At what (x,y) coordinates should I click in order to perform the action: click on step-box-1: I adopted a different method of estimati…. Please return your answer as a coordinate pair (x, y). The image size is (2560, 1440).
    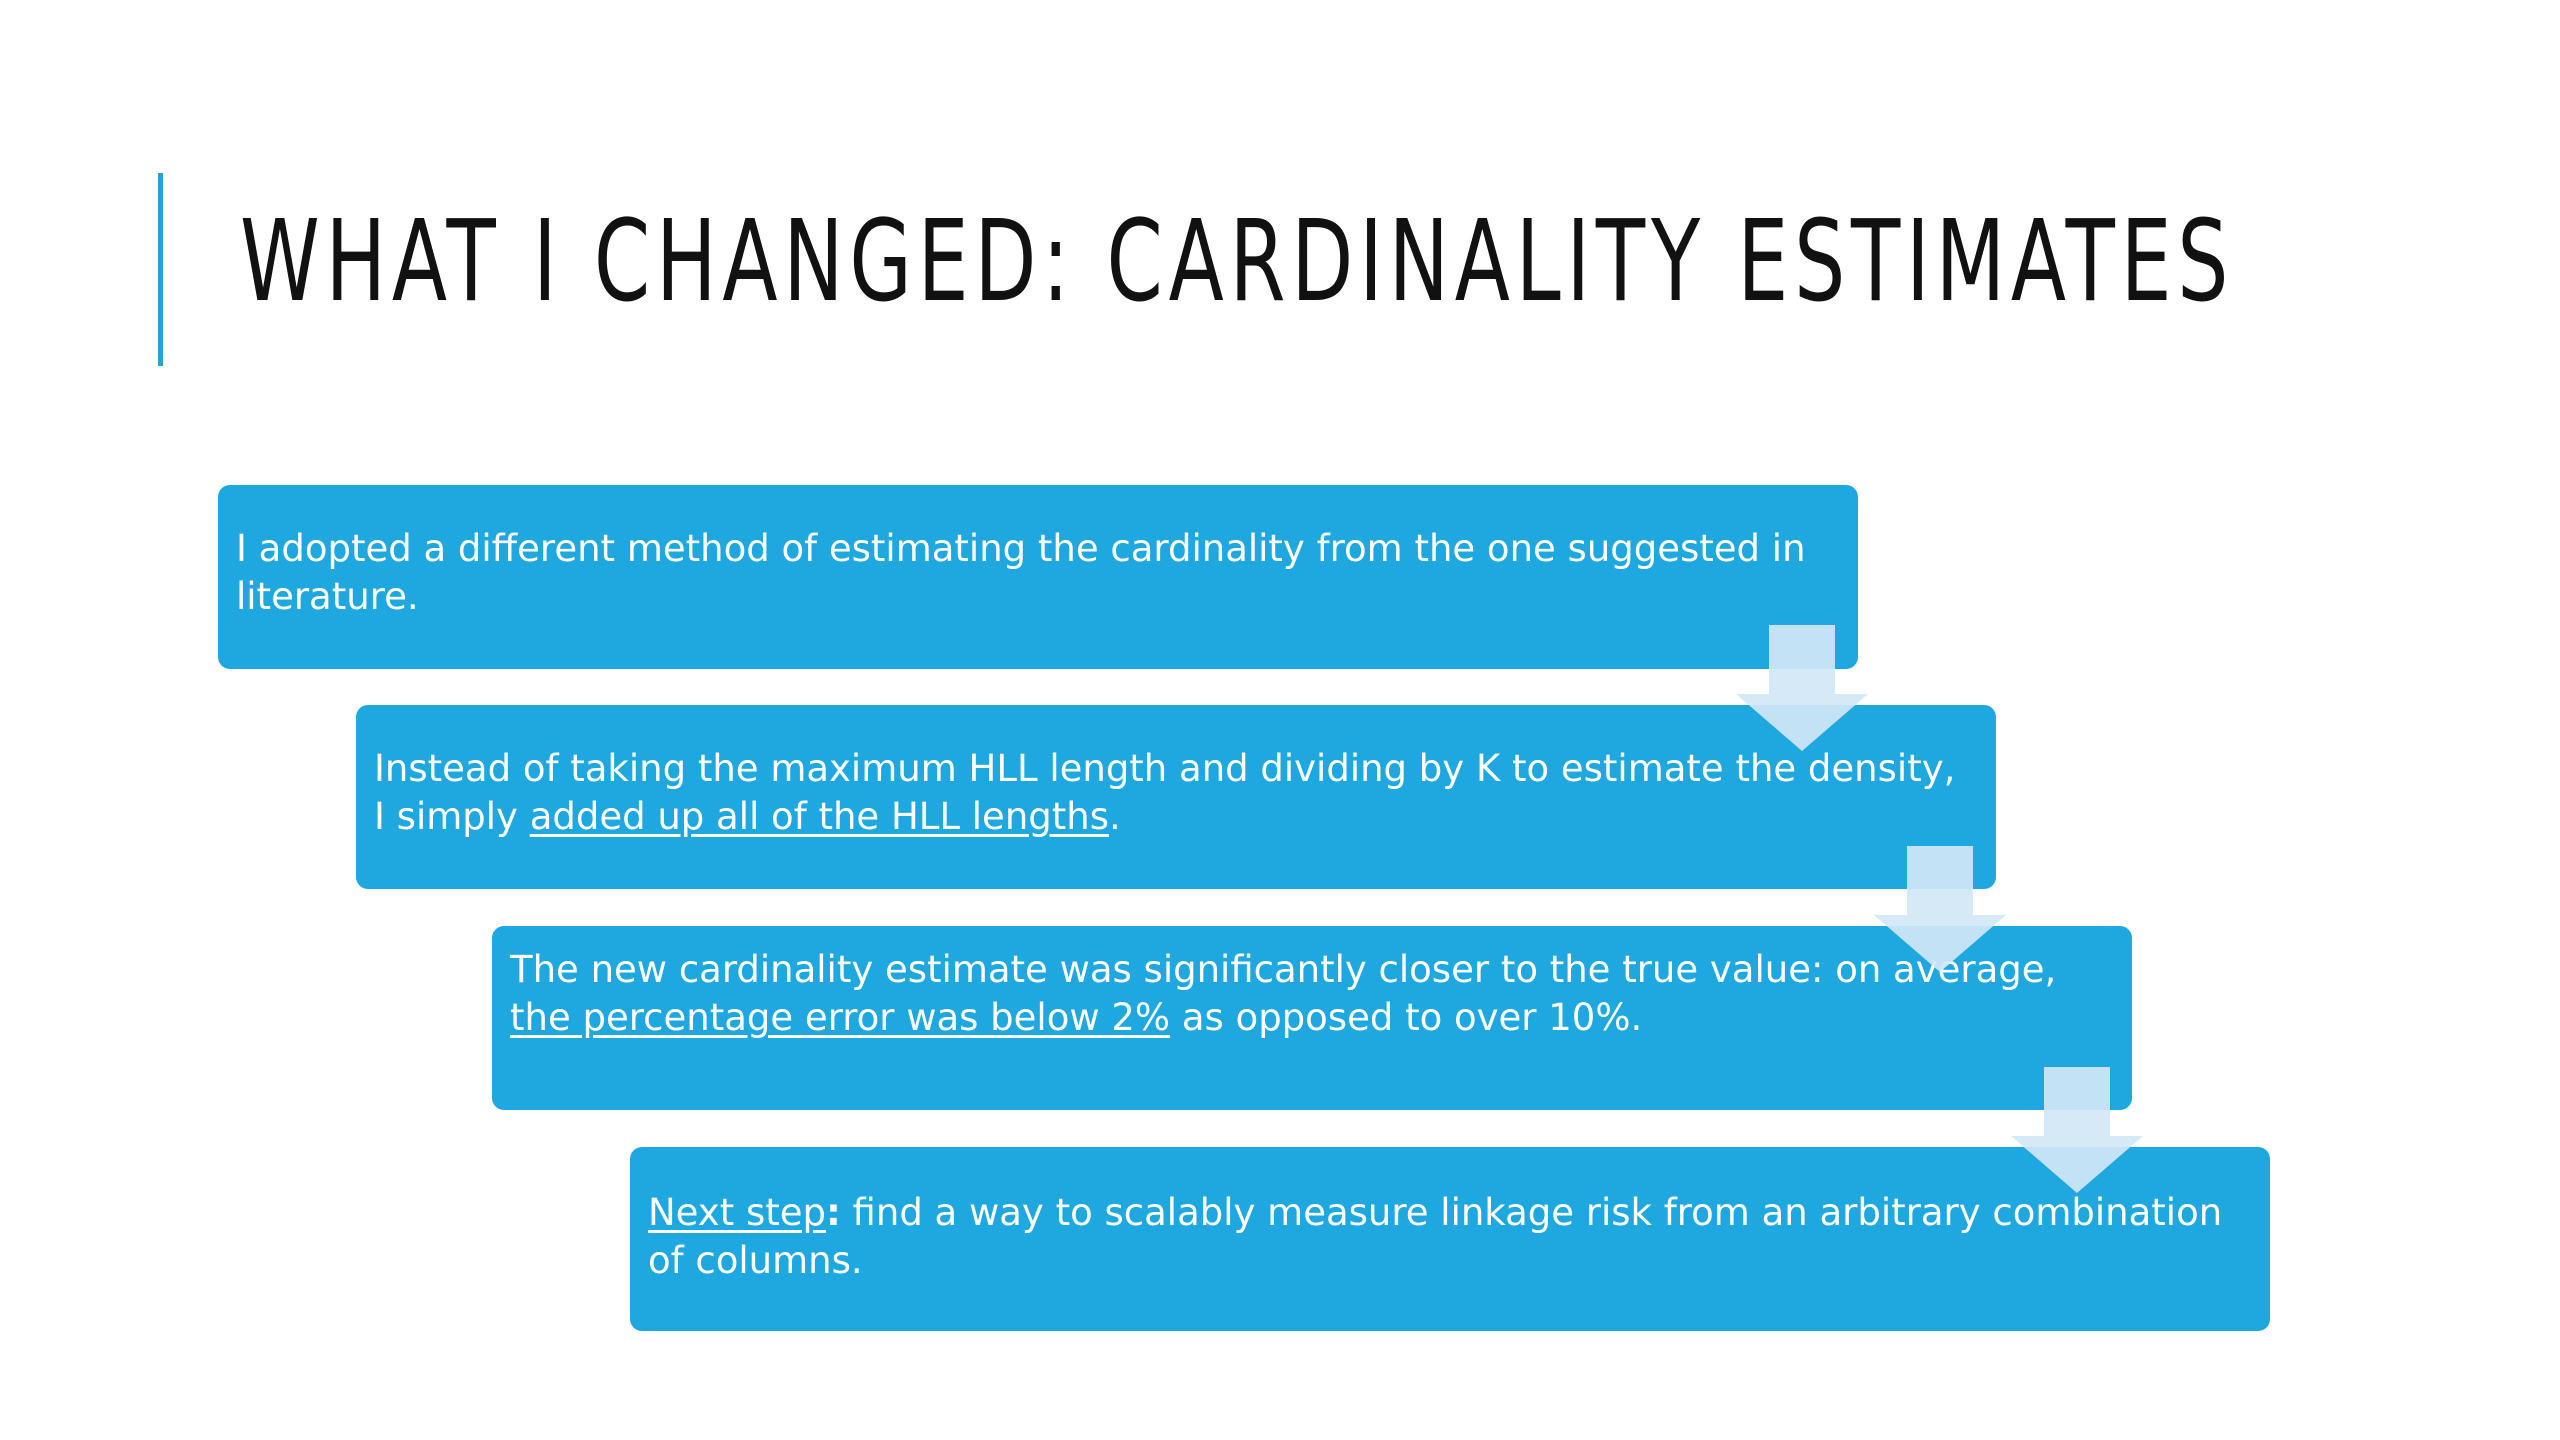
    Looking at the image, I should click on (1038, 577).